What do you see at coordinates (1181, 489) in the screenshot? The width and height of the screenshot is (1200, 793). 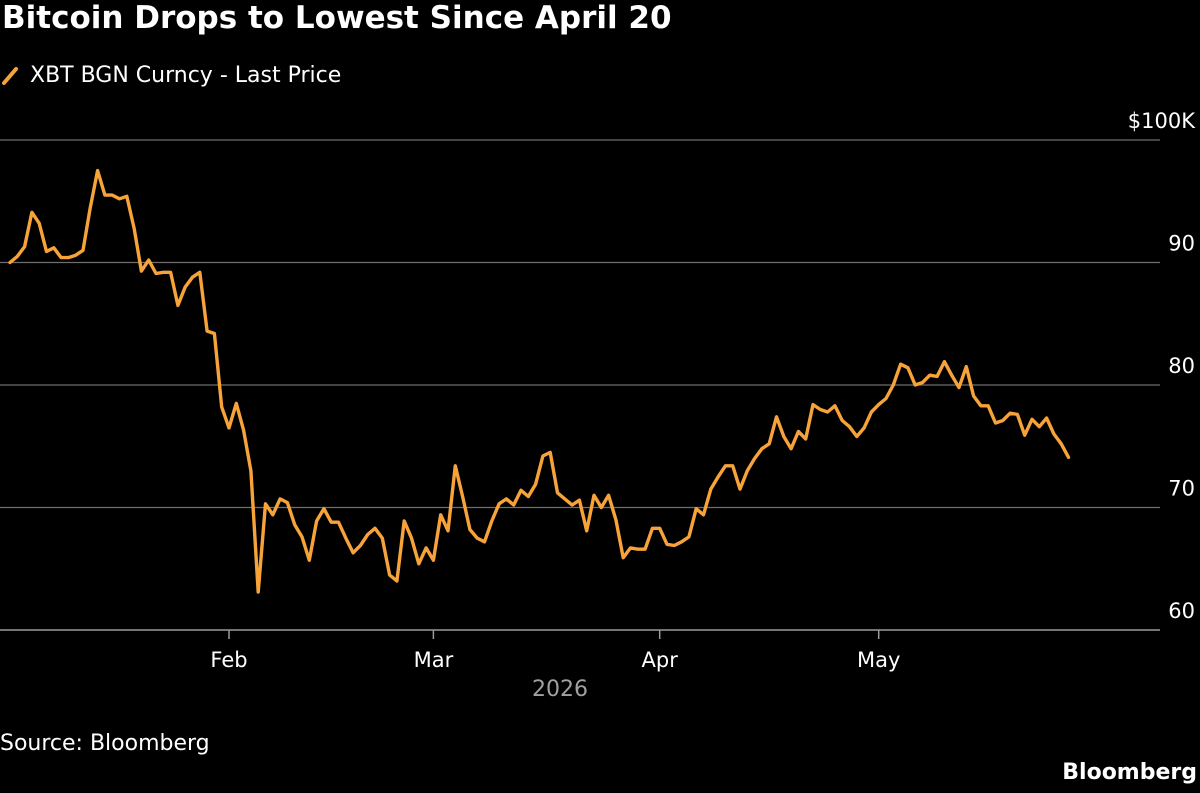 I see `y-tick-label: 70` at bounding box center [1181, 489].